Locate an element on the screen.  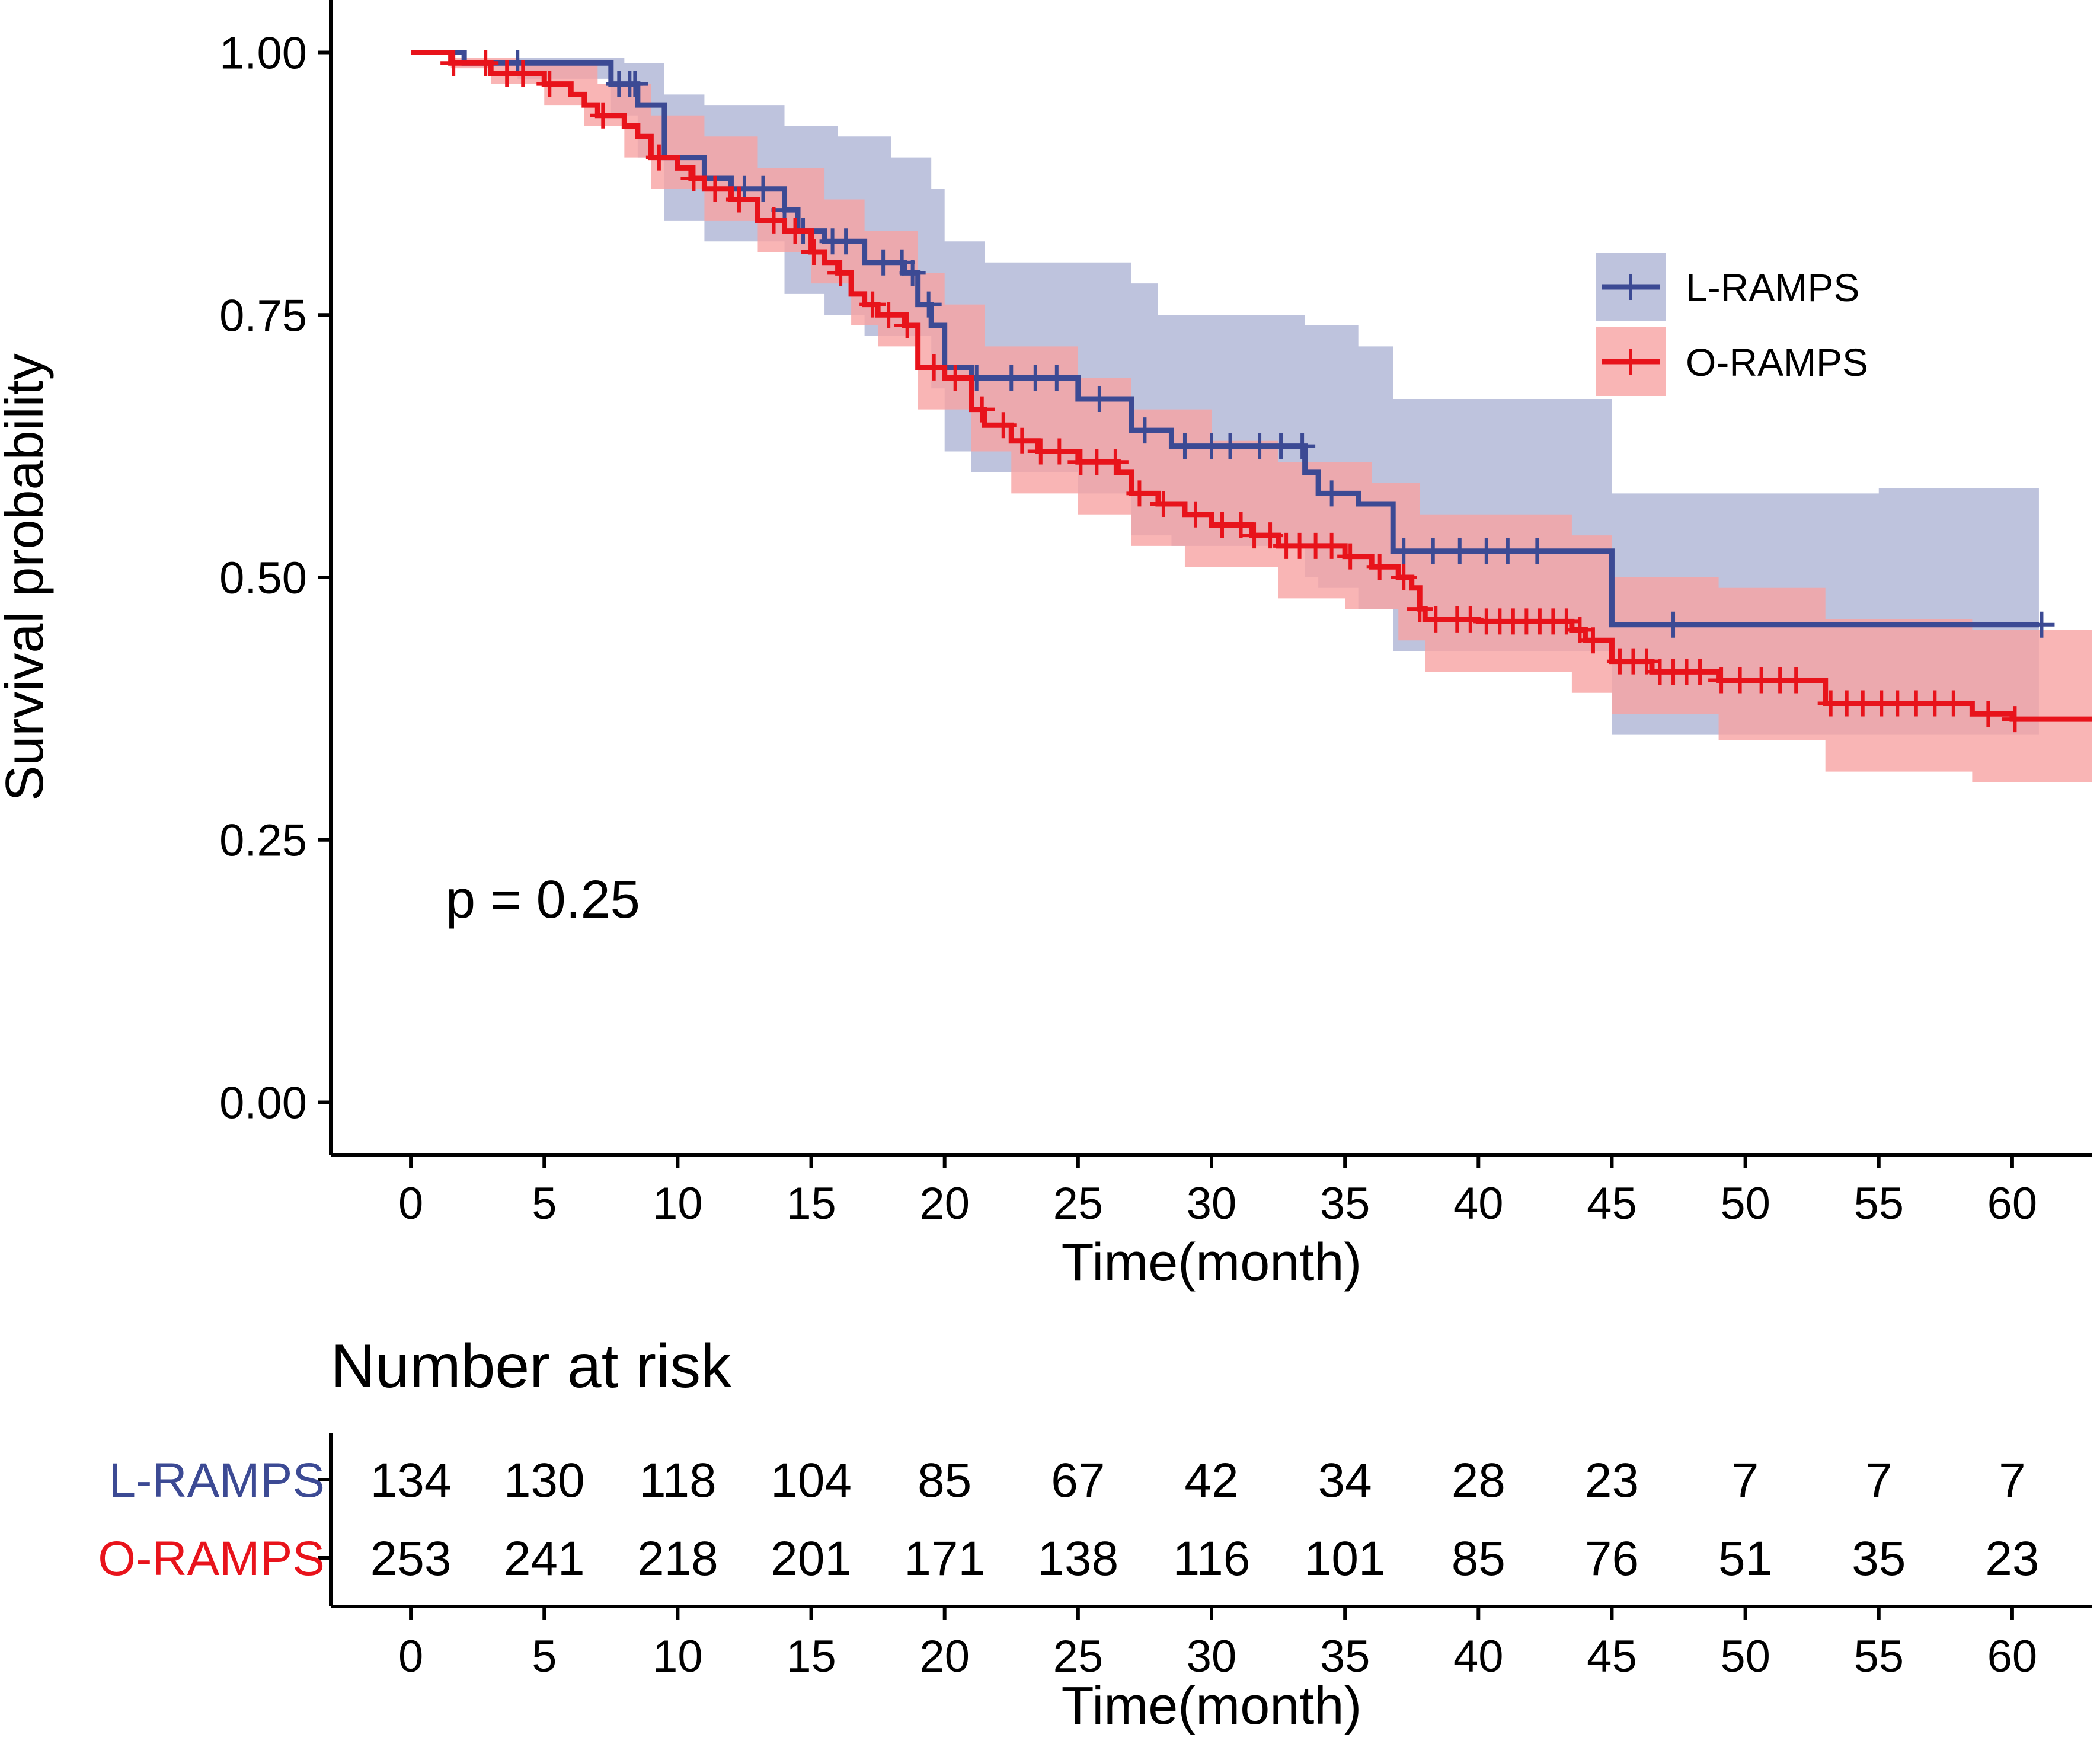
y-tick-label: 0.75 is located at coordinates (263, 316).